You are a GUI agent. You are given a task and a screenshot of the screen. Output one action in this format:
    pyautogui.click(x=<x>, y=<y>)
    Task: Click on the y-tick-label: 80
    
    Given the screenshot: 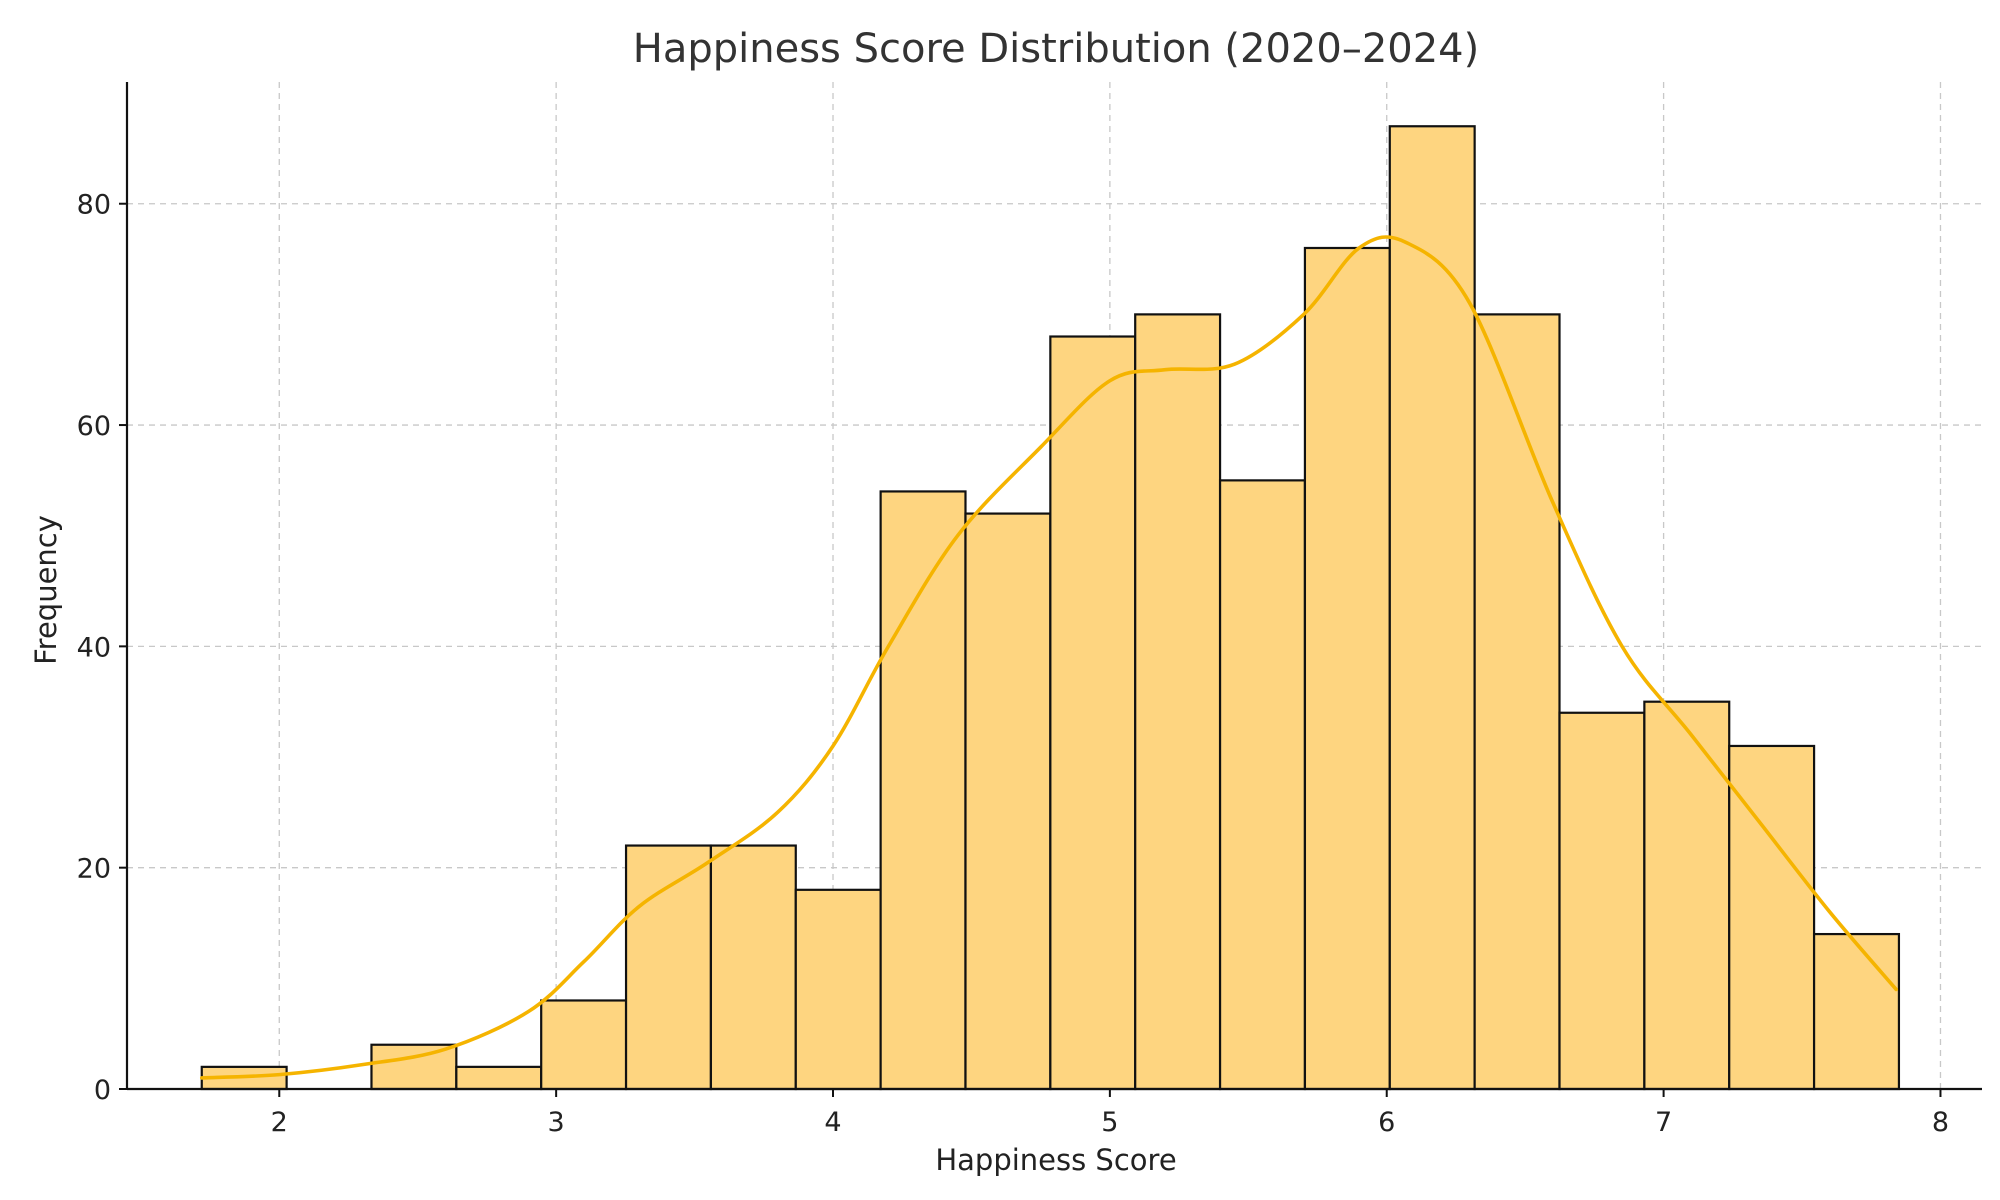 What is the action you would take?
    pyautogui.click(x=94, y=205)
    